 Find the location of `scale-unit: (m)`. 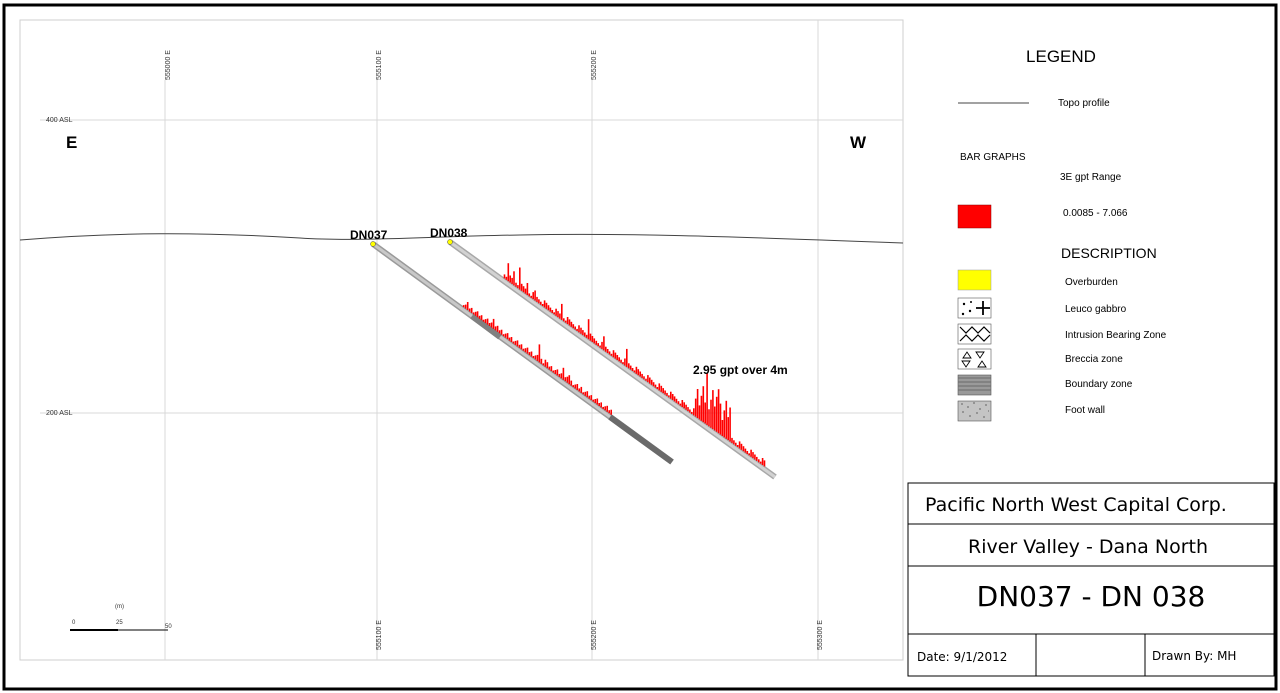

scale-unit: (m) is located at coordinates (119, 607).